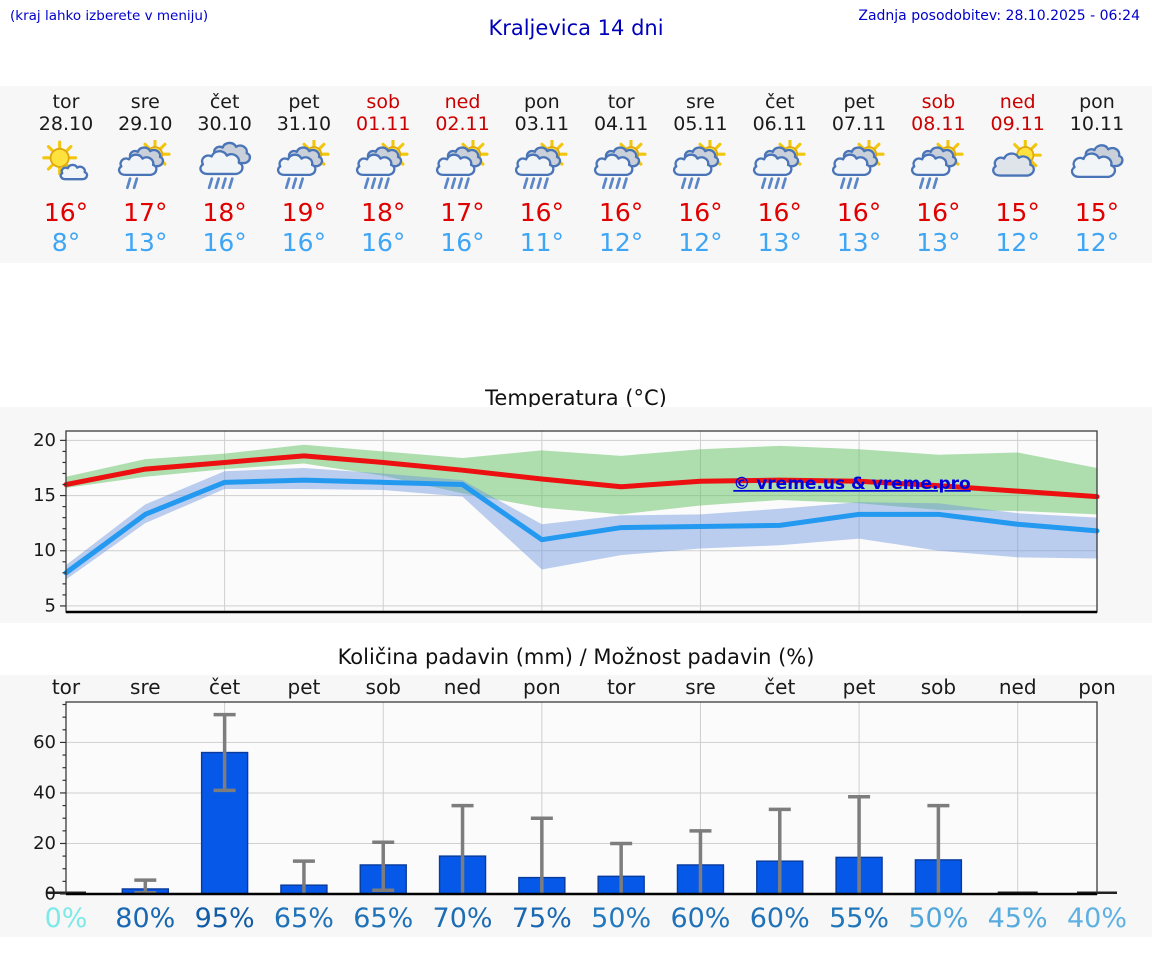  What do you see at coordinates (938, 124) in the screenshot?
I see `day-date-label: 08.11` at bounding box center [938, 124].